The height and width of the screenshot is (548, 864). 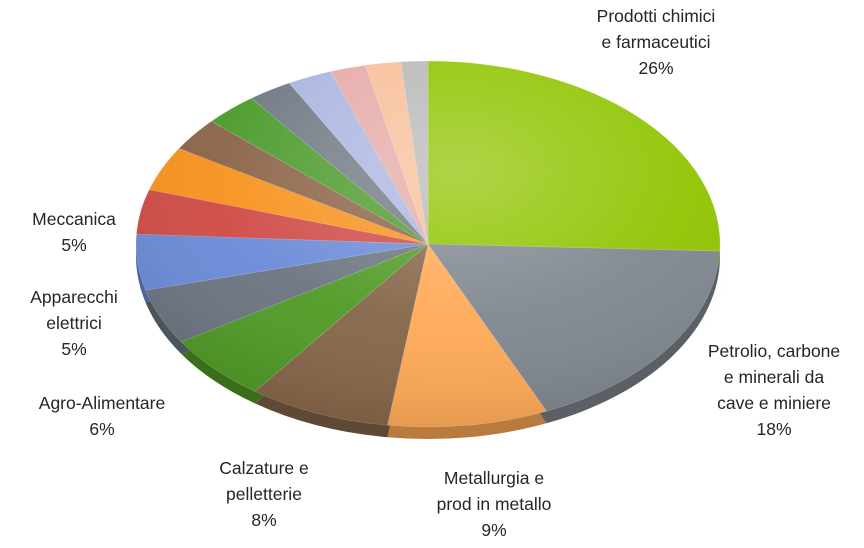 What do you see at coordinates (264, 494) in the screenshot?
I see `data-label-calzature-e-pelletterie: Calzature e pelletterie 8%` at bounding box center [264, 494].